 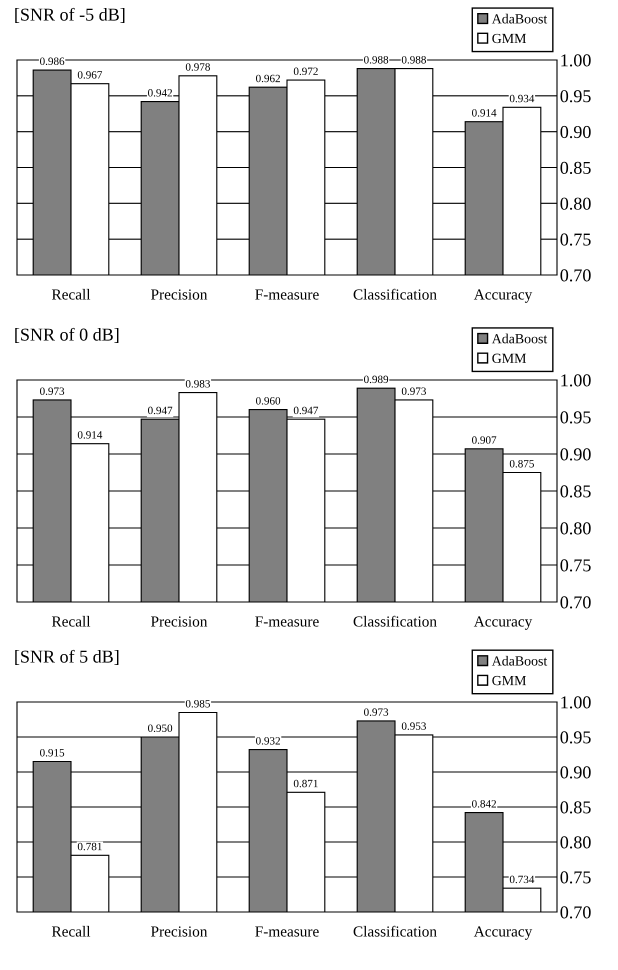 What do you see at coordinates (522, 880) in the screenshot?
I see `data-label: 0.734` at bounding box center [522, 880].